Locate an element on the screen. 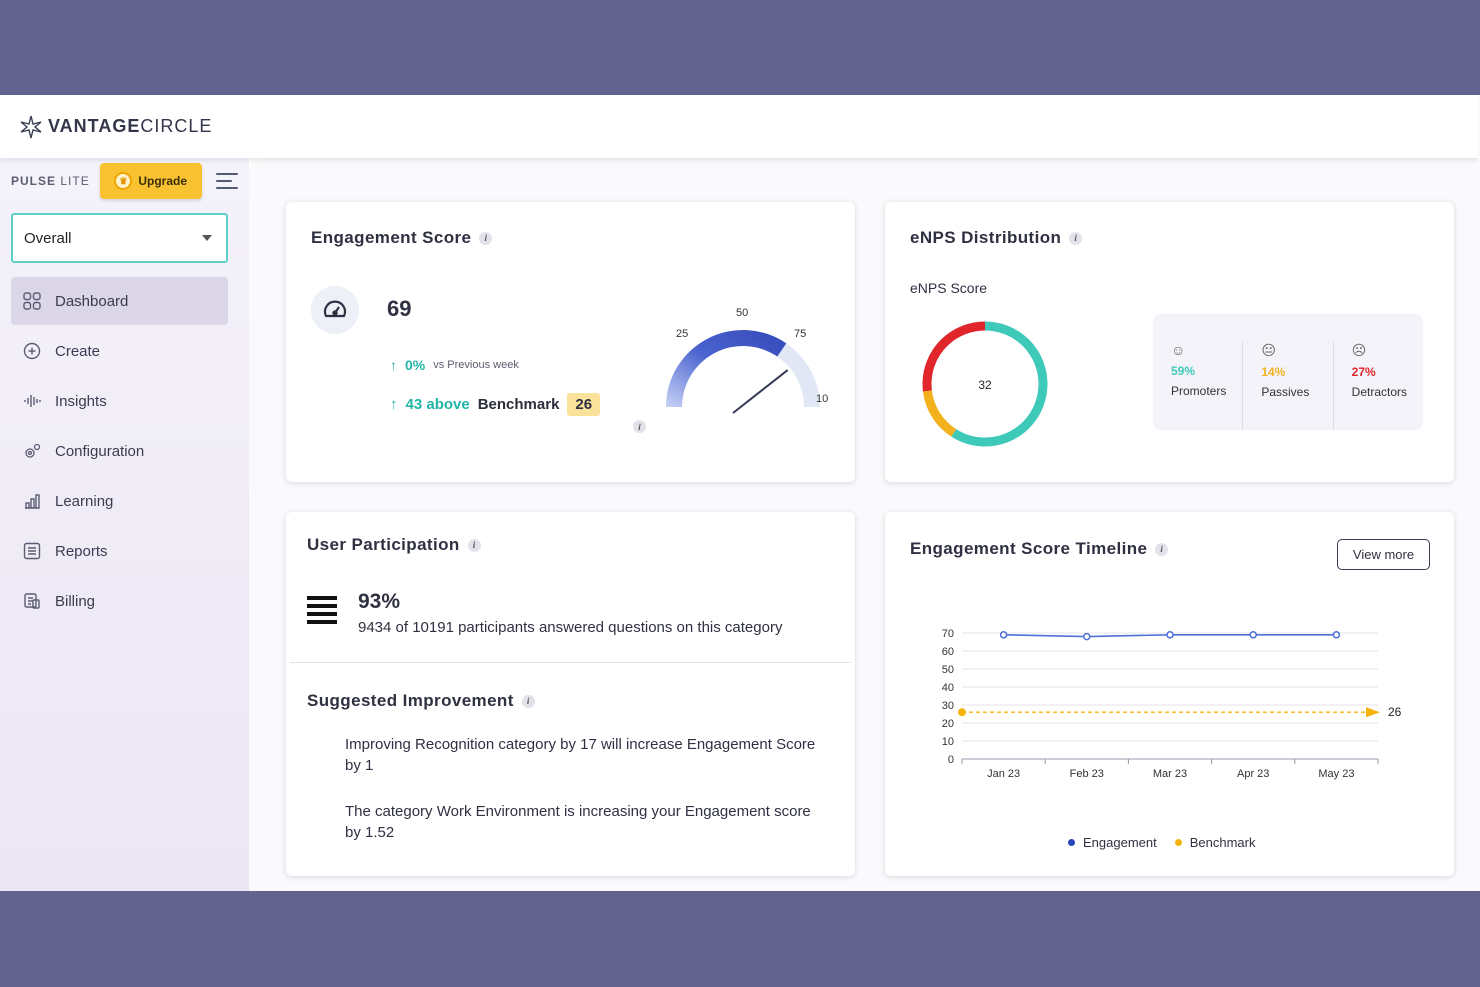 The image size is (1480, 987). donut-detractors-segment is located at coordinates (985, 384).